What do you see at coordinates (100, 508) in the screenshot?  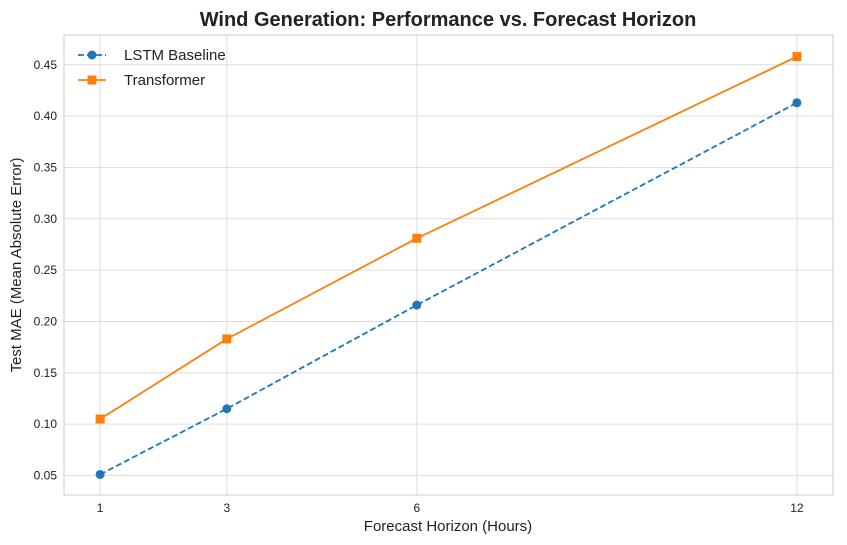 I see `x-tick-label: 1` at bounding box center [100, 508].